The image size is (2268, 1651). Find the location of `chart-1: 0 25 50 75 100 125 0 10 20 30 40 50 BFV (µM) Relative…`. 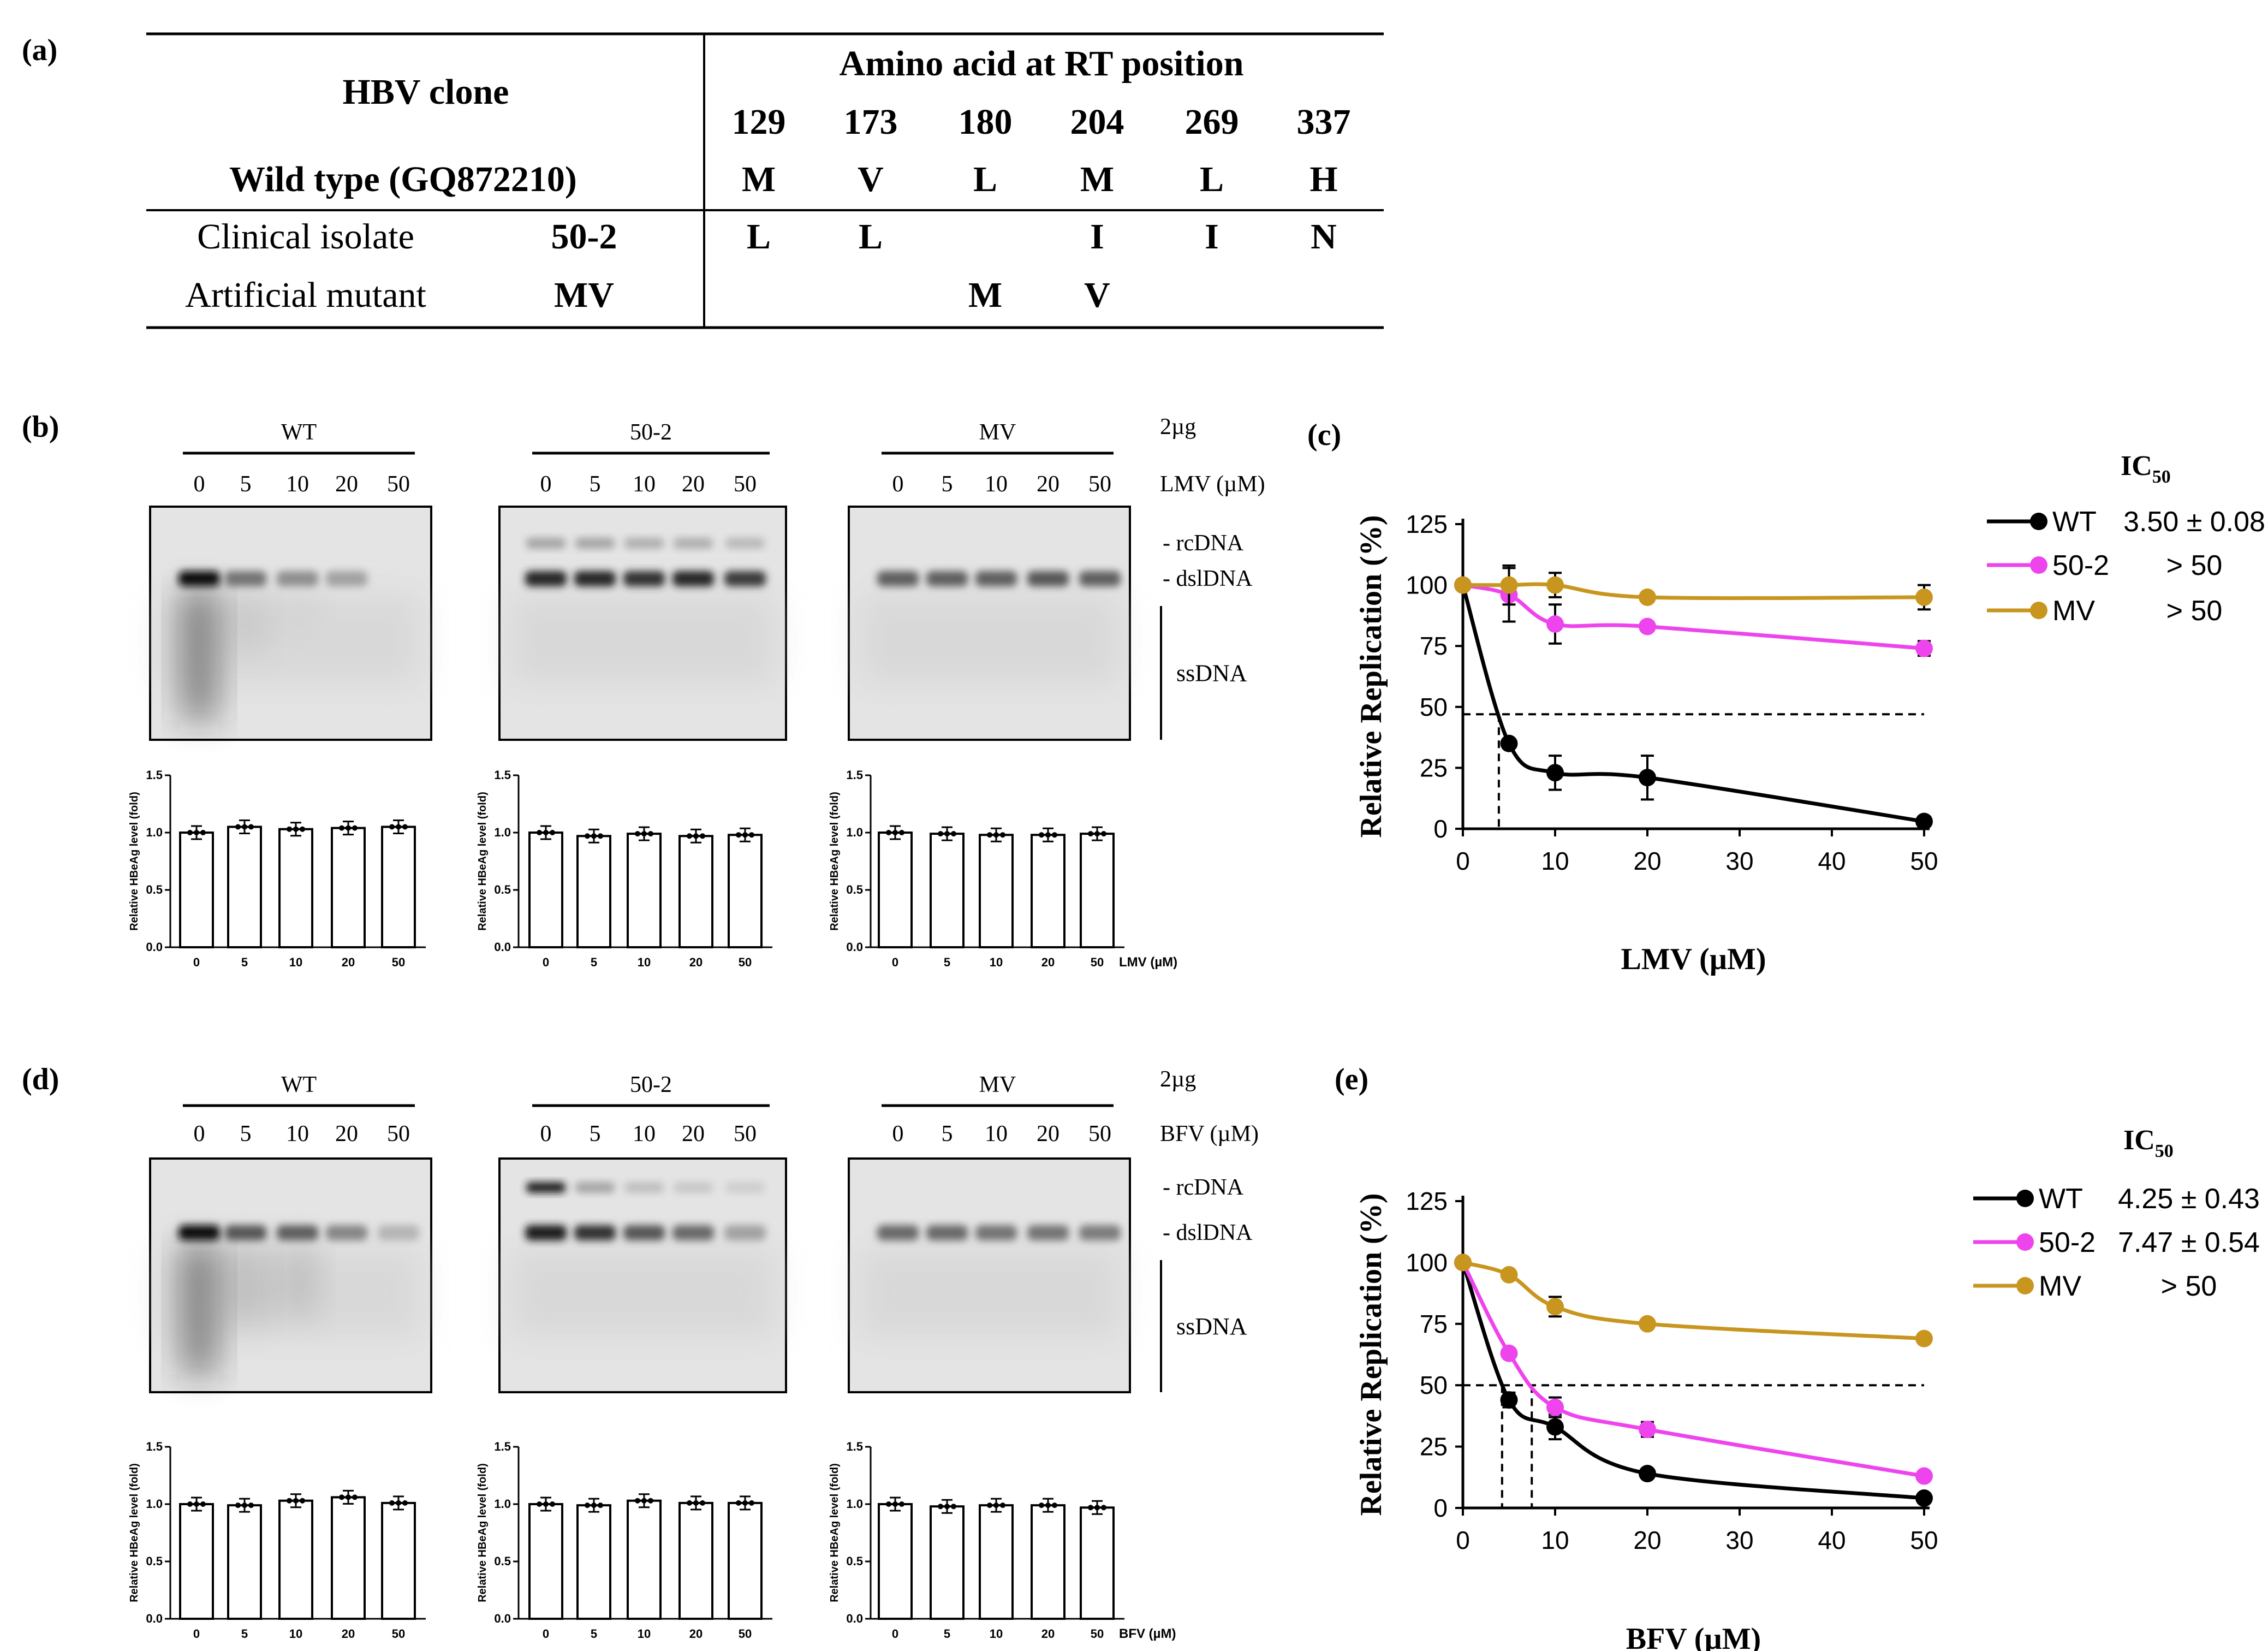

chart-1: 0 25 50 75 100 125 0 10 20 30 40 50 BFV (µM) Relative… is located at coordinates (1807, 1388).